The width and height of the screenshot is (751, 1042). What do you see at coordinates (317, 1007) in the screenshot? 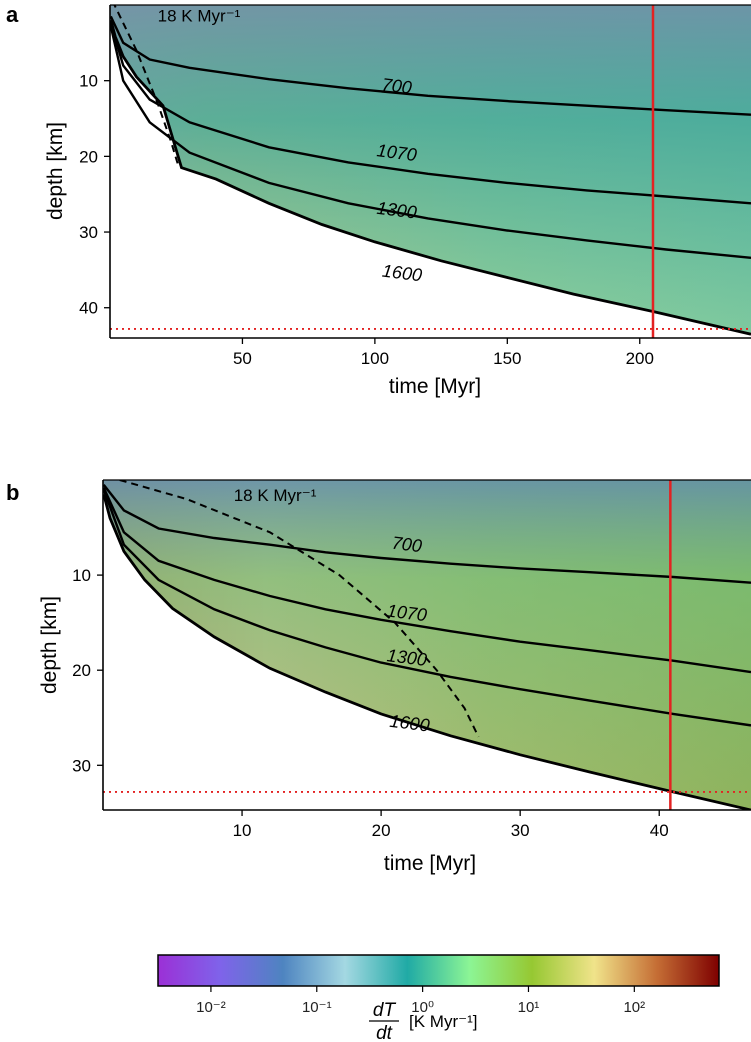
I see `colorbar-tick-label: 10⁻¹` at bounding box center [317, 1007].